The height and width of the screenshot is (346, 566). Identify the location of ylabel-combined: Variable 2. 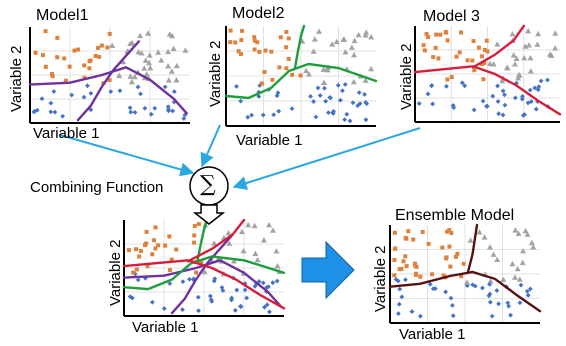
(115, 272).